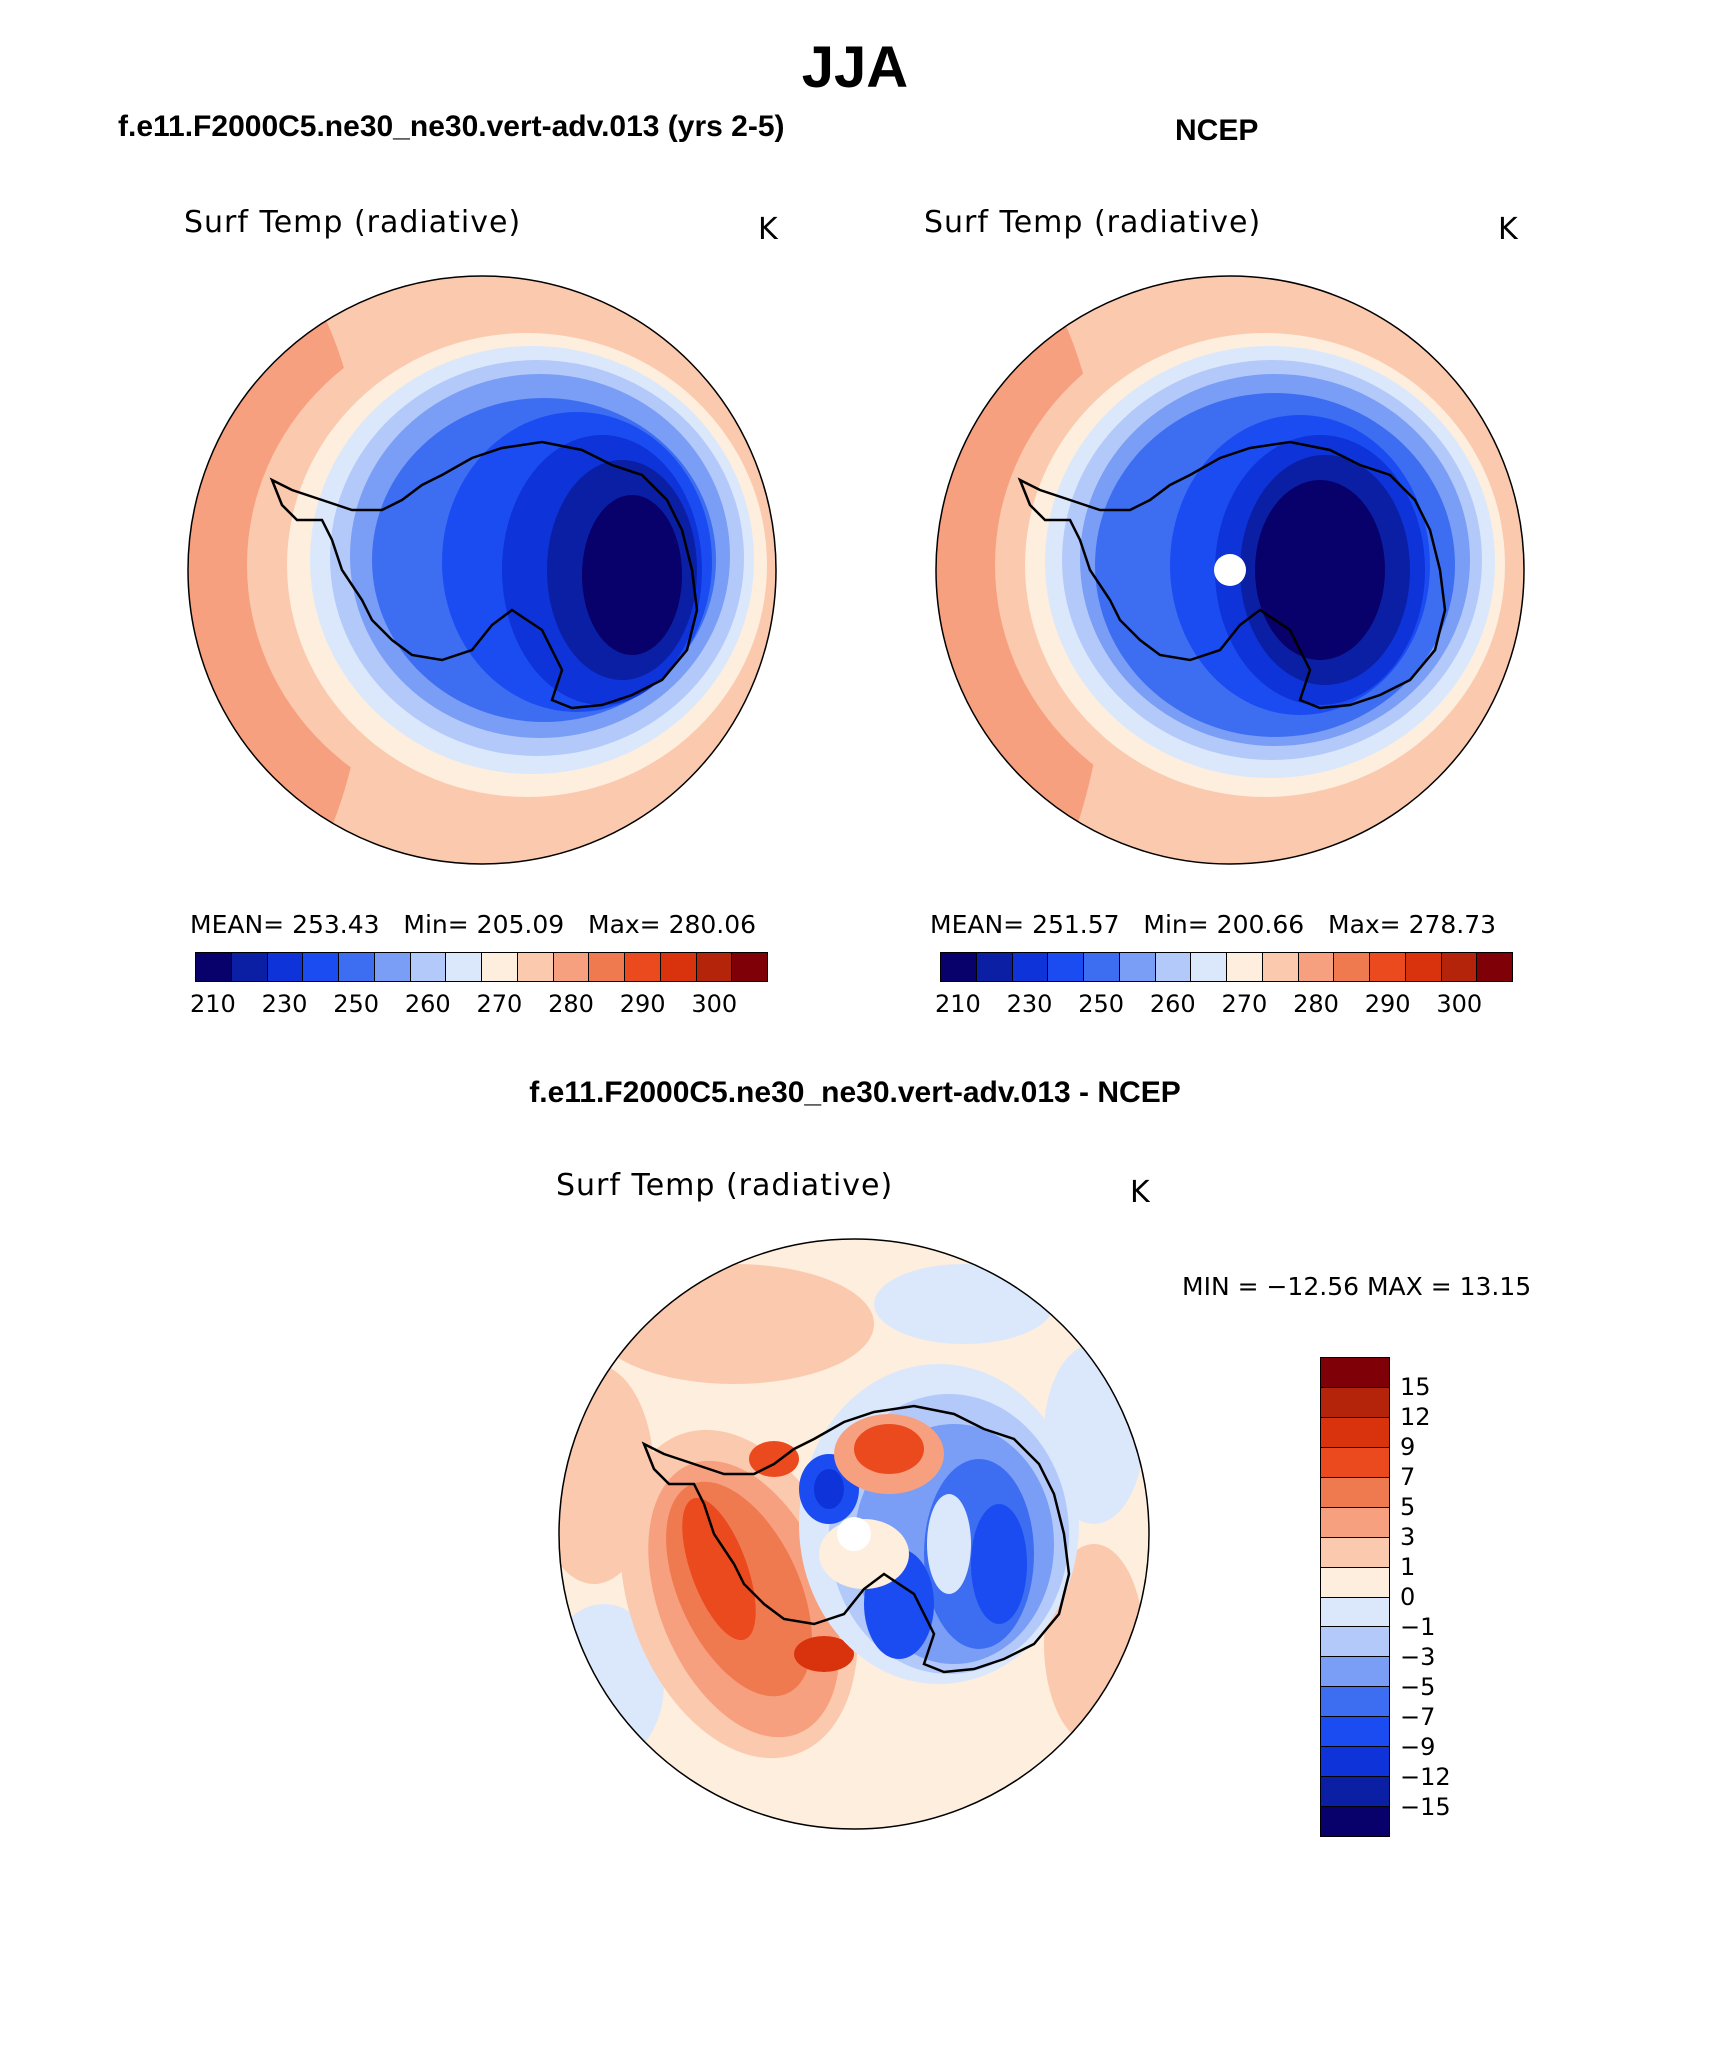 Image resolution: width=1710 pixels, height=2061 pixels. Describe the element at coordinates (571, 1004) in the screenshot. I see `model-colorbar-tick-label: 280` at that location.